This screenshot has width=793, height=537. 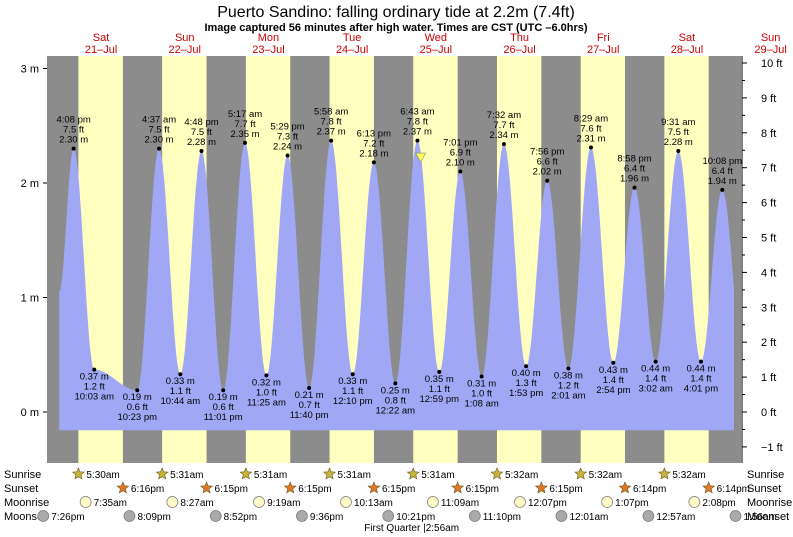 I want to click on y-tick-label-m: 1 m, so click(x=30, y=299).